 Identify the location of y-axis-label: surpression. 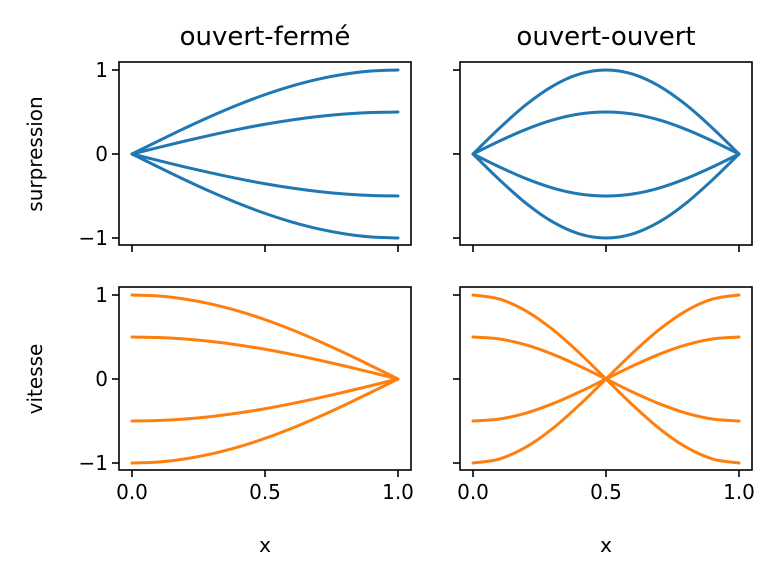
(35, 153).